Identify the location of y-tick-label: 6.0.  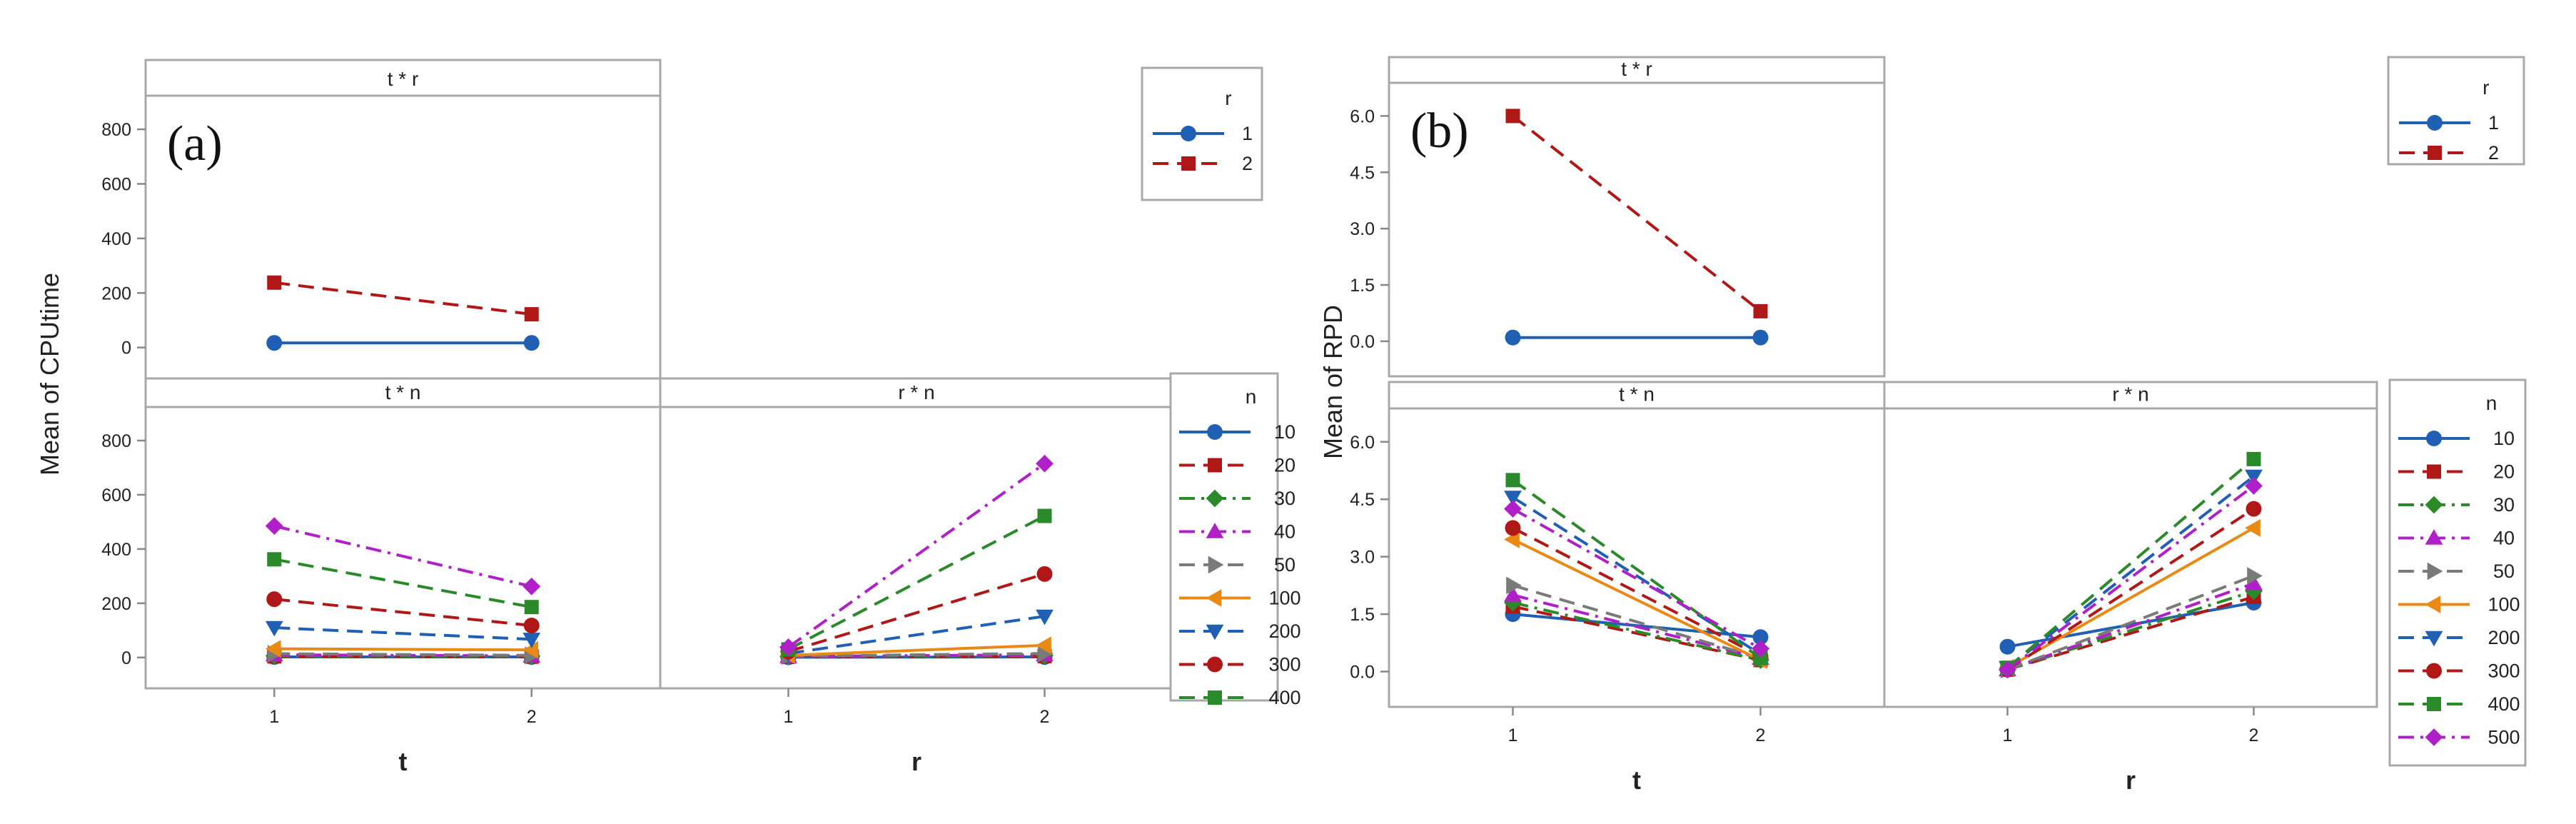
(1362, 116).